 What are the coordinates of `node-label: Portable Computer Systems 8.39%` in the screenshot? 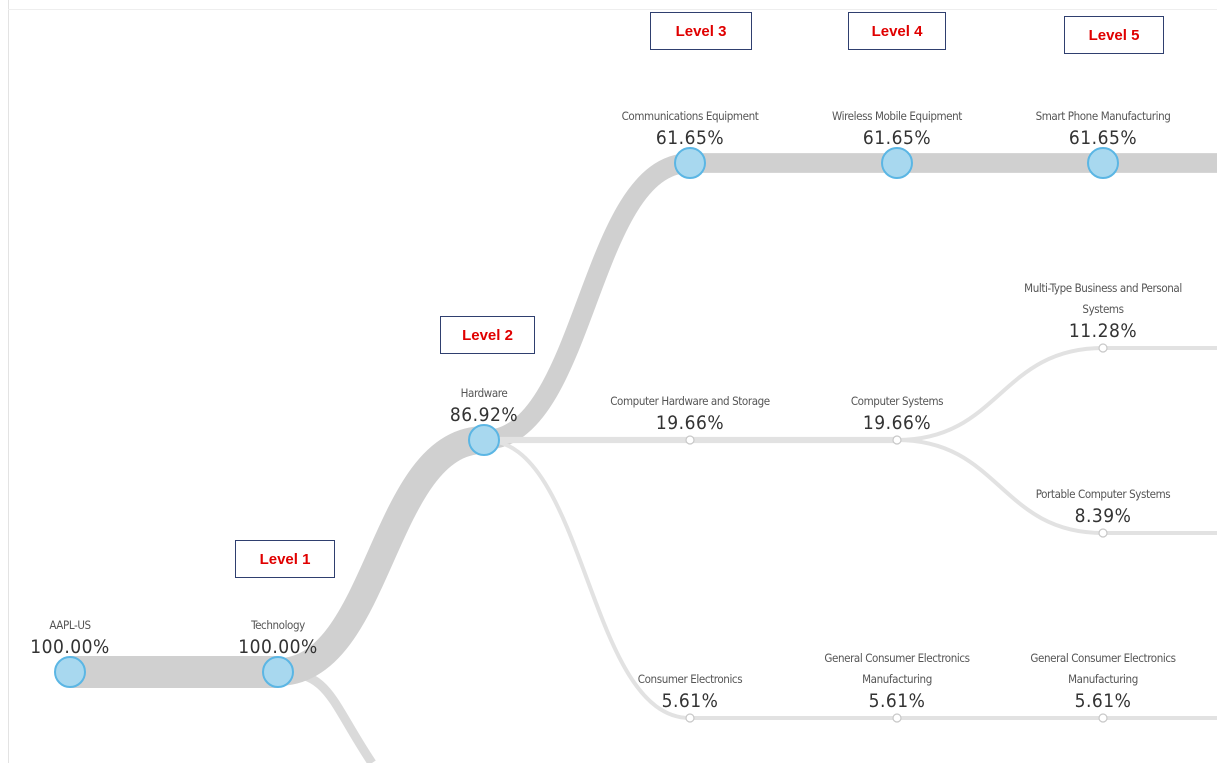 It's located at (1103, 505).